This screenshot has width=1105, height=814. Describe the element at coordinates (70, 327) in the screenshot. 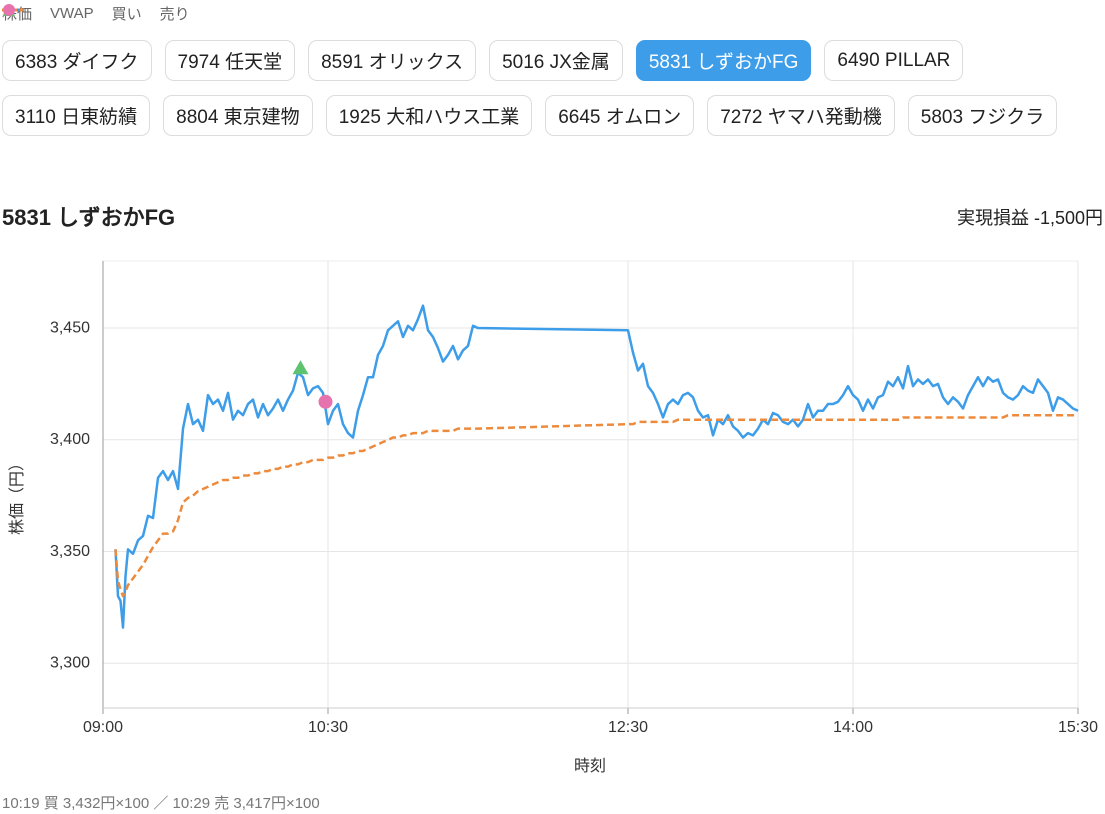

I see `y-tick-label: 3,450` at that location.